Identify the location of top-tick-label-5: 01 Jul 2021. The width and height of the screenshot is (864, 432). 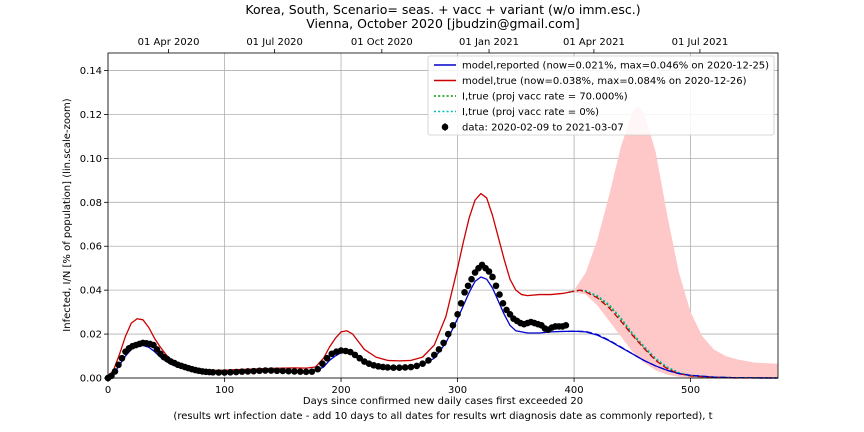
(700, 42).